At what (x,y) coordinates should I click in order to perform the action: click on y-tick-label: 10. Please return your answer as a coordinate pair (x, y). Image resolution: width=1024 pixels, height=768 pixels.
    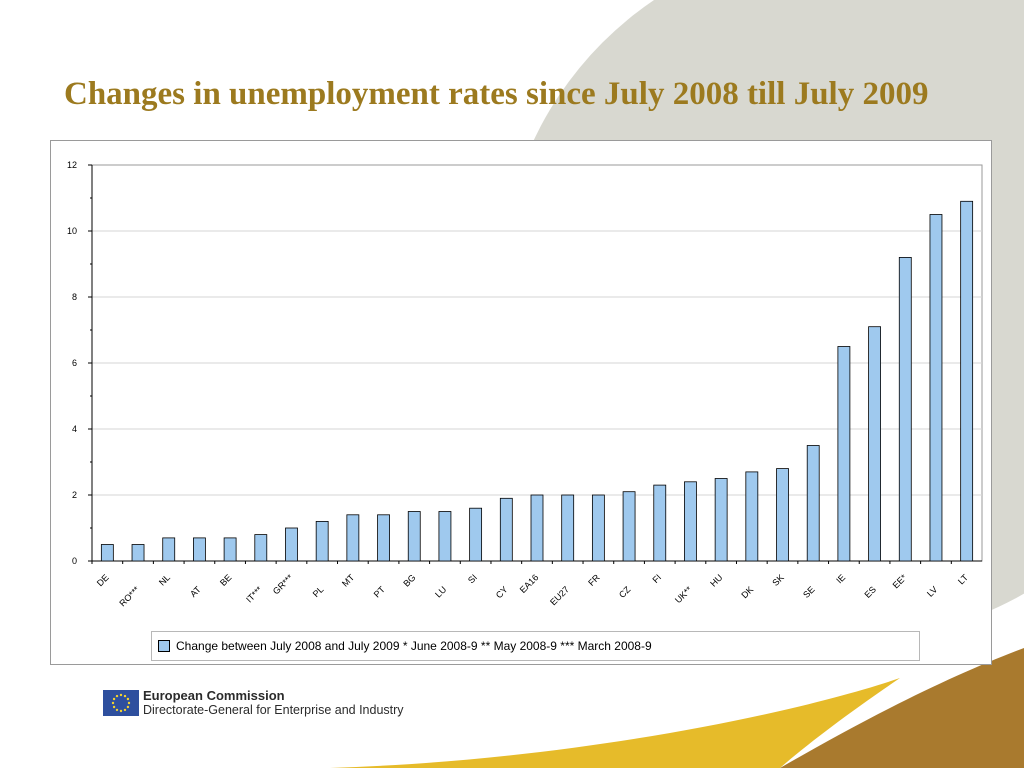
    Looking at the image, I should click on (72, 231).